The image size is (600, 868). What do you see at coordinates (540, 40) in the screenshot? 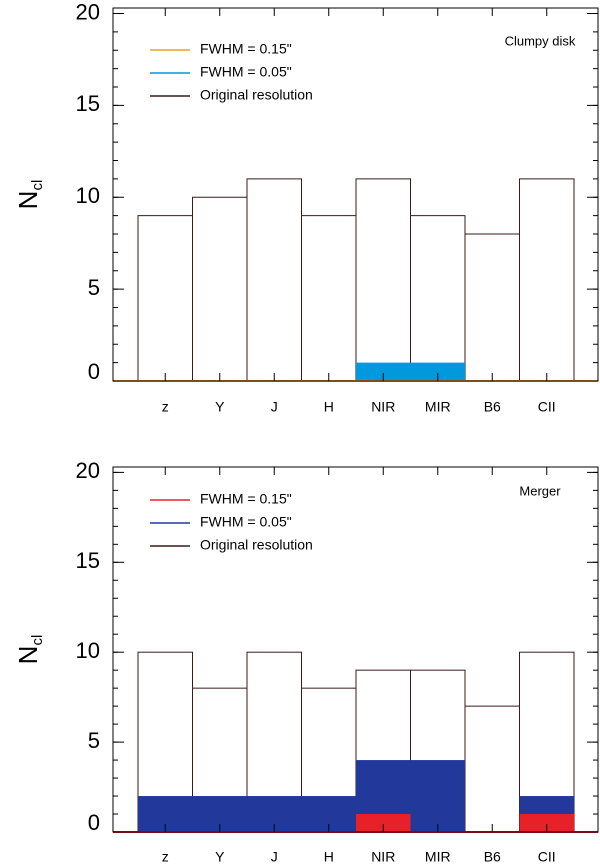
I see `annotation: Clumpy disk` at bounding box center [540, 40].